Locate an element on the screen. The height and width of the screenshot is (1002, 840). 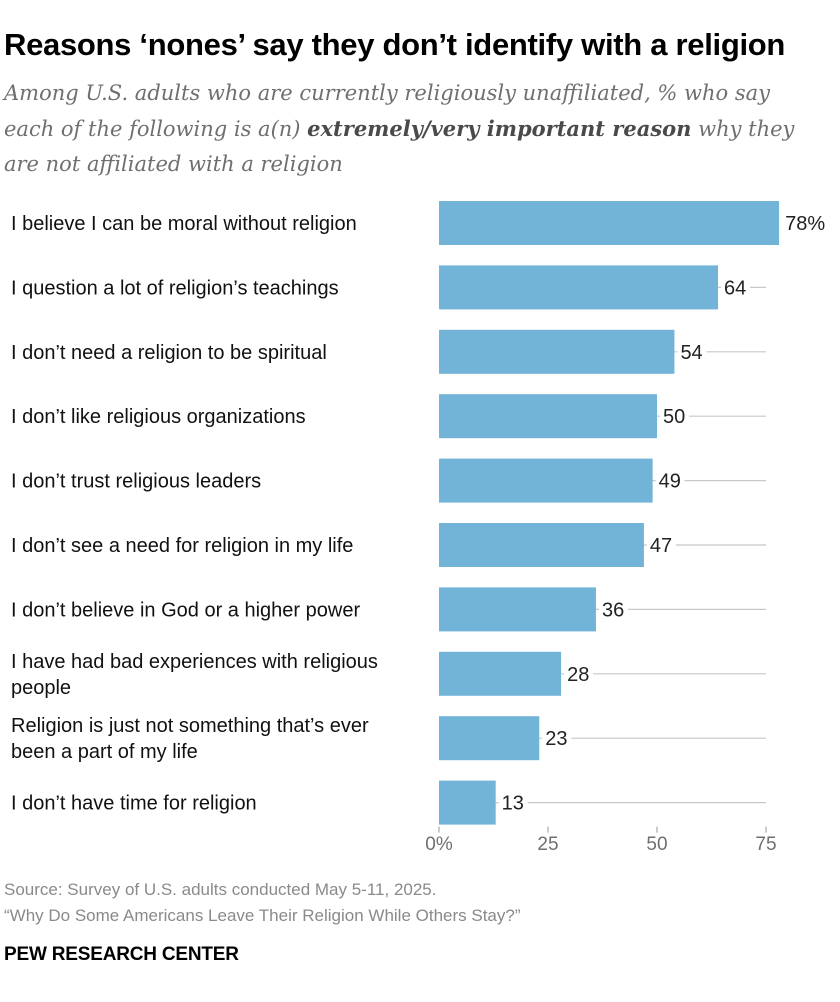
category-label-line: I don’t have time for religion is located at coordinates (134, 804).